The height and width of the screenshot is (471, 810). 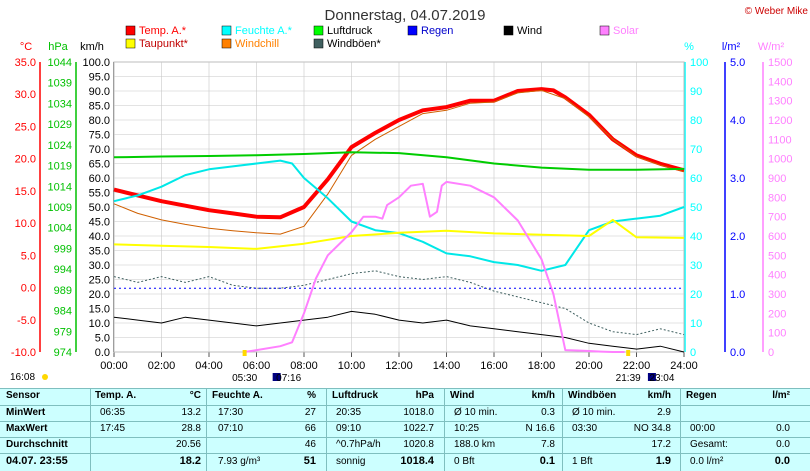 I want to click on y-tick-label-temp: 35.0, so click(x=25, y=63).